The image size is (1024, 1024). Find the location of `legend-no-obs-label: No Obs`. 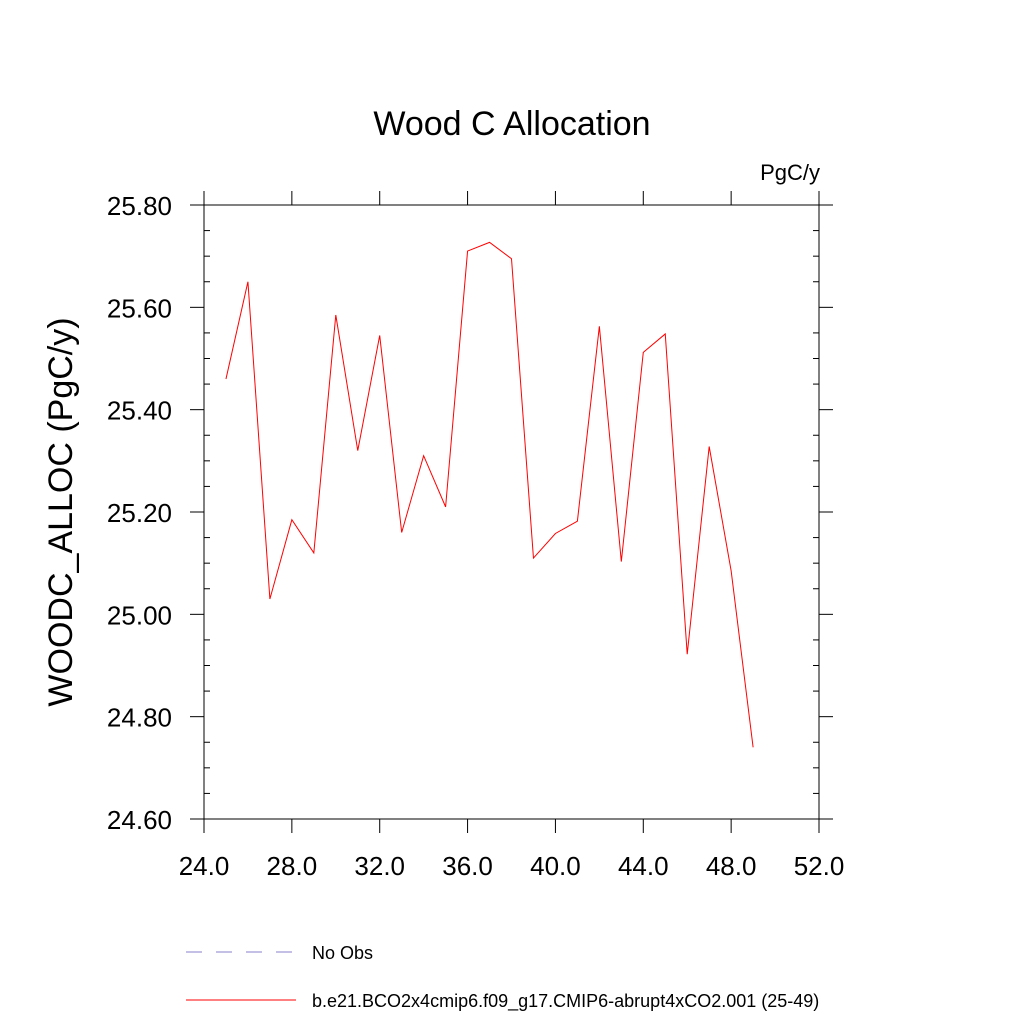

legend-no-obs-label: No Obs is located at coordinates (342, 953).